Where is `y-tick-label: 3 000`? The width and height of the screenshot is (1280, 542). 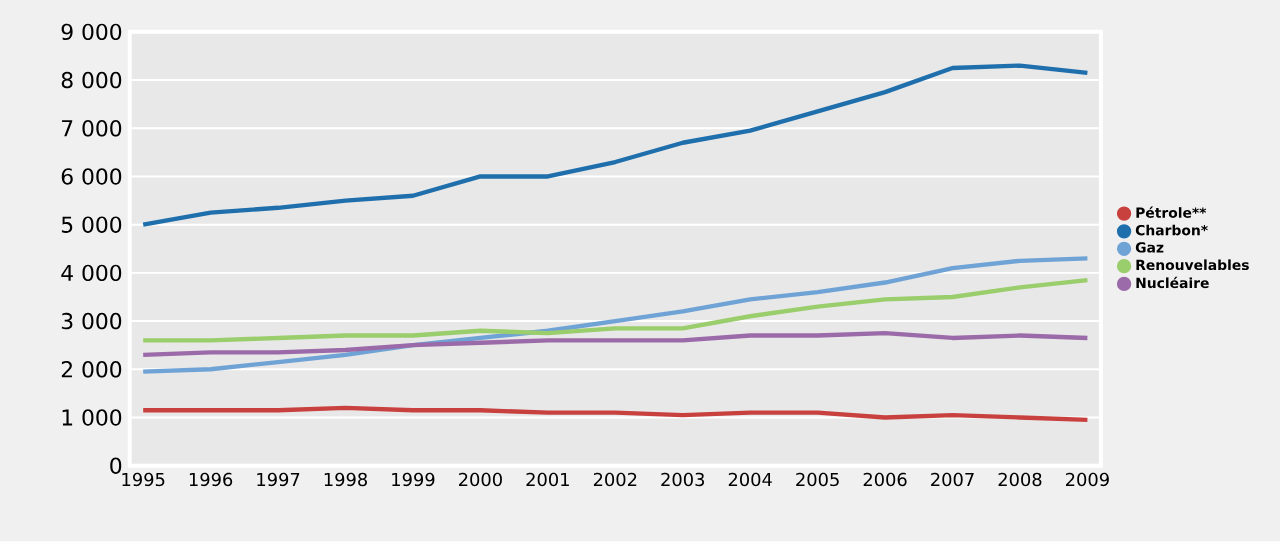
y-tick-label: 3 000 is located at coordinates (91, 321).